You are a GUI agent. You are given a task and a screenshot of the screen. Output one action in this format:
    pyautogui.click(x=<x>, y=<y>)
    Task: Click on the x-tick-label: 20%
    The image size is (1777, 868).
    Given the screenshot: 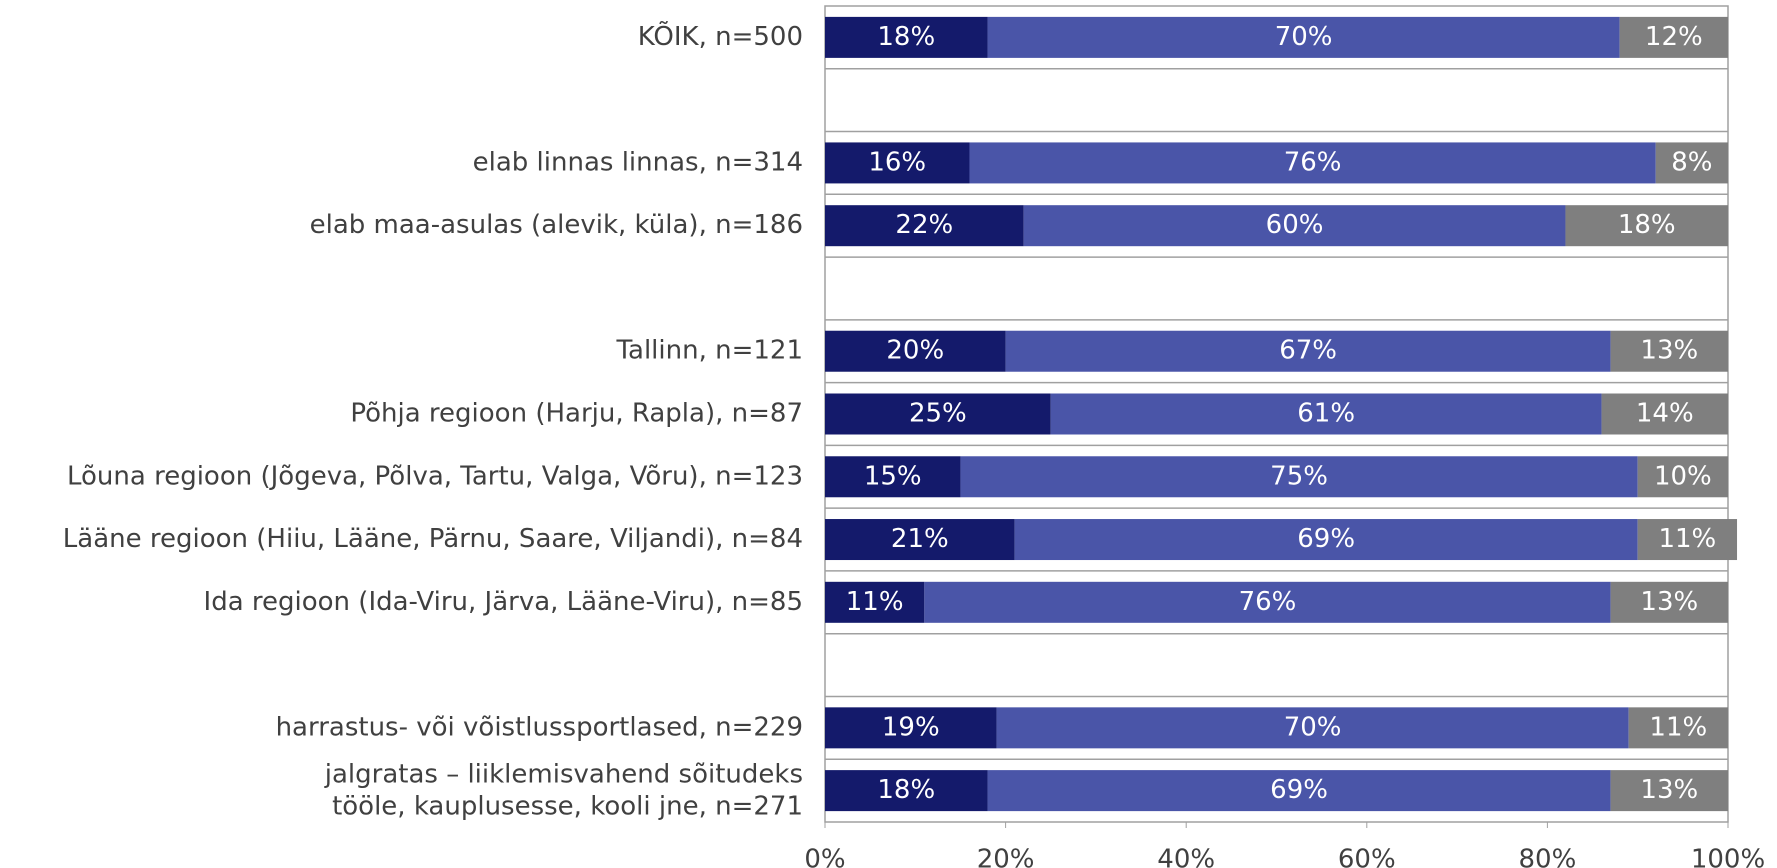 What is the action you would take?
    pyautogui.click(x=1006, y=856)
    